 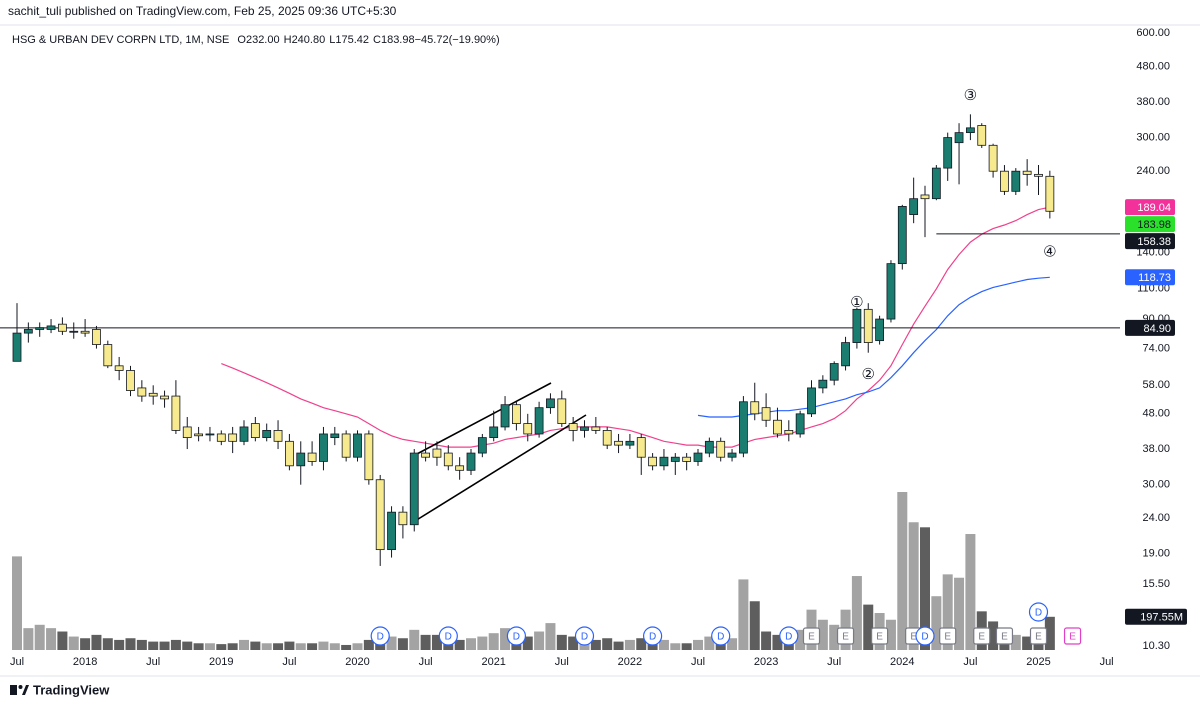 What do you see at coordinates (1153, 67) in the screenshot?
I see `y-tick-label: 480.00` at bounding box center [1153, 67].